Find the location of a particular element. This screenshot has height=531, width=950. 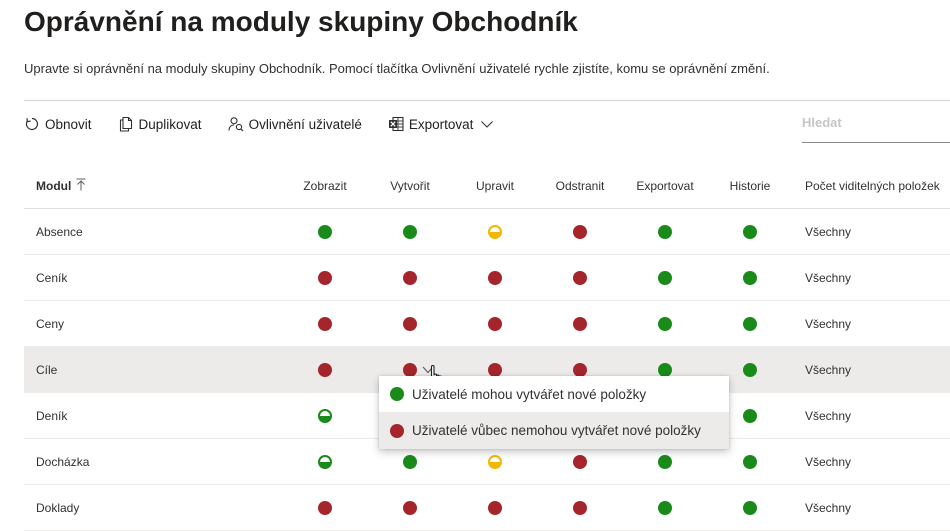

status-dot-half-green is located at coordinates (325, 415).